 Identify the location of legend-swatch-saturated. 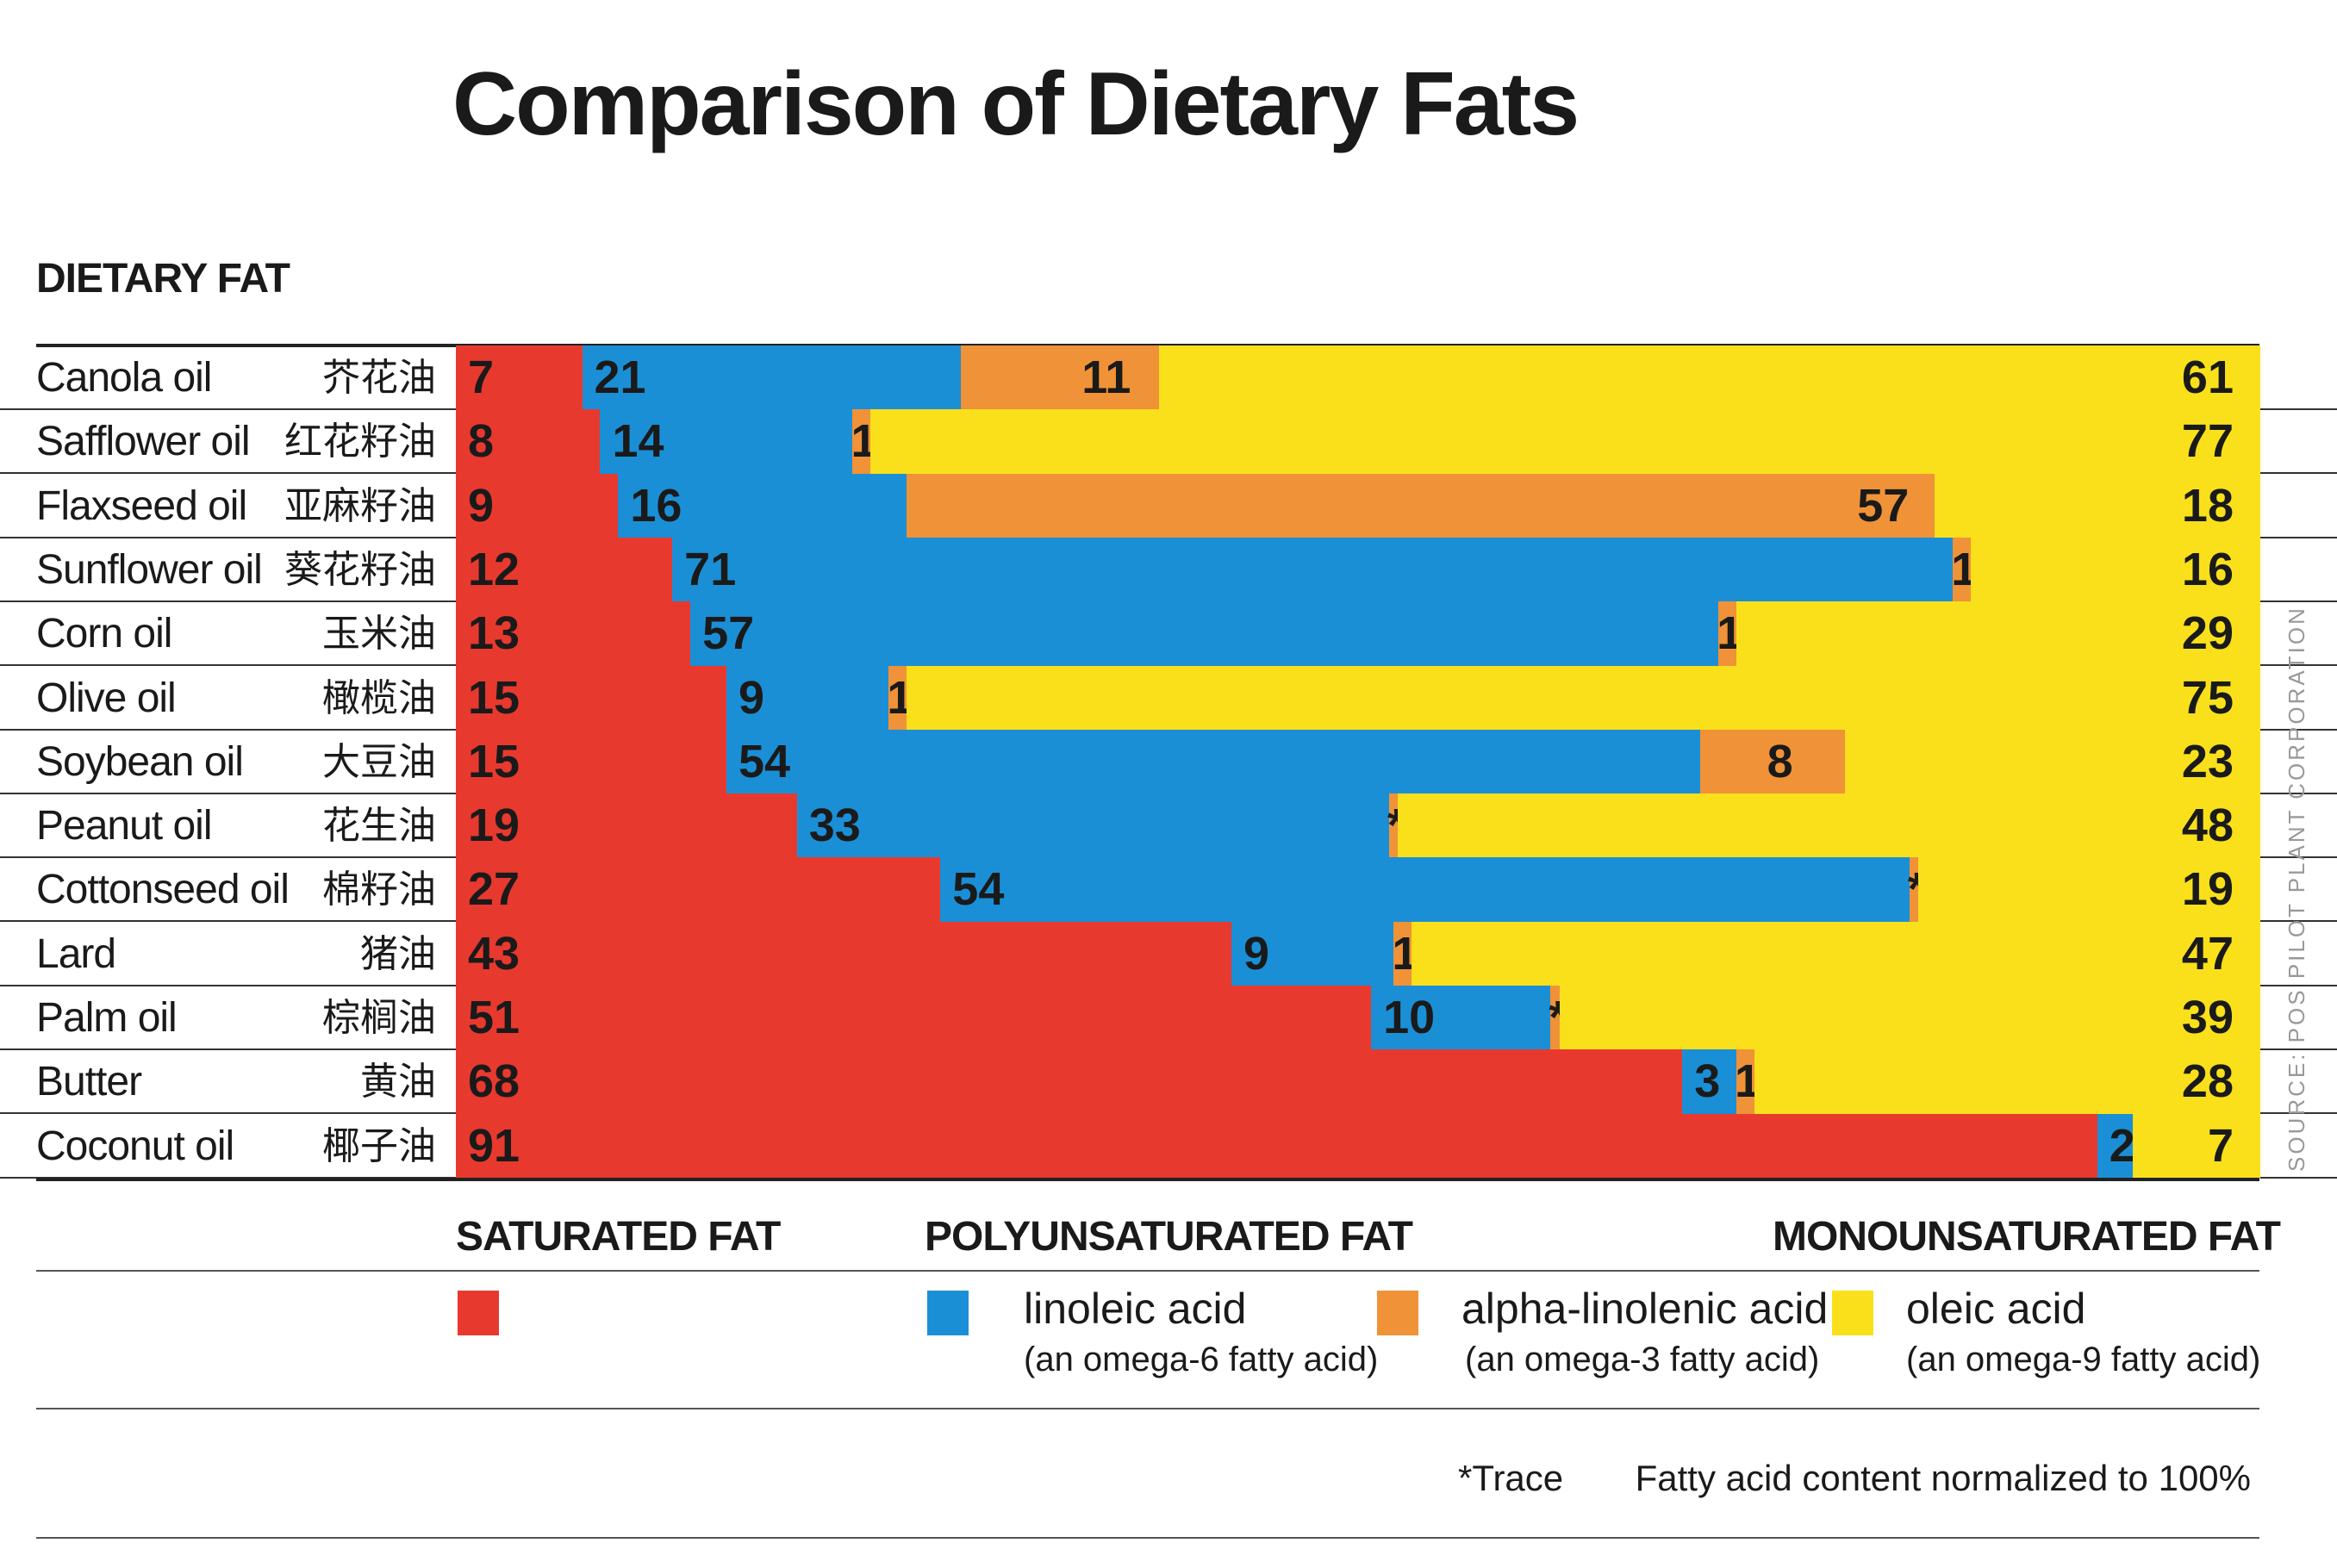
(478, 1313).